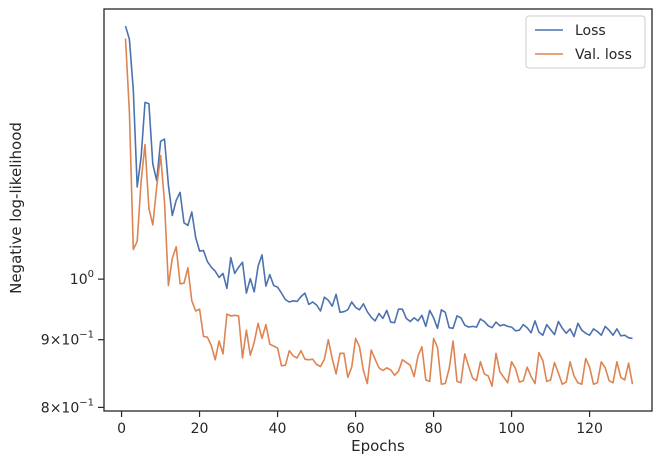 This screenshot has height=467, width=661. Describe the element at coordinates (278, 429) in the screenshot. I see `x-tick-label-40: 40` at that location.